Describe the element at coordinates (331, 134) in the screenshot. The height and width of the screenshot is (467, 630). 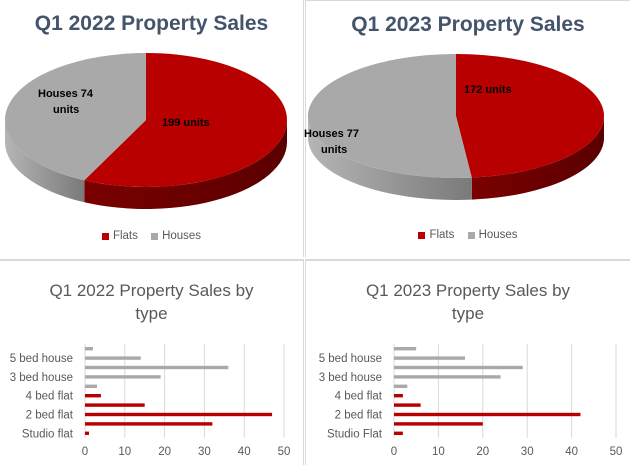
I see `data-label-houses: Houses 77` at that location.